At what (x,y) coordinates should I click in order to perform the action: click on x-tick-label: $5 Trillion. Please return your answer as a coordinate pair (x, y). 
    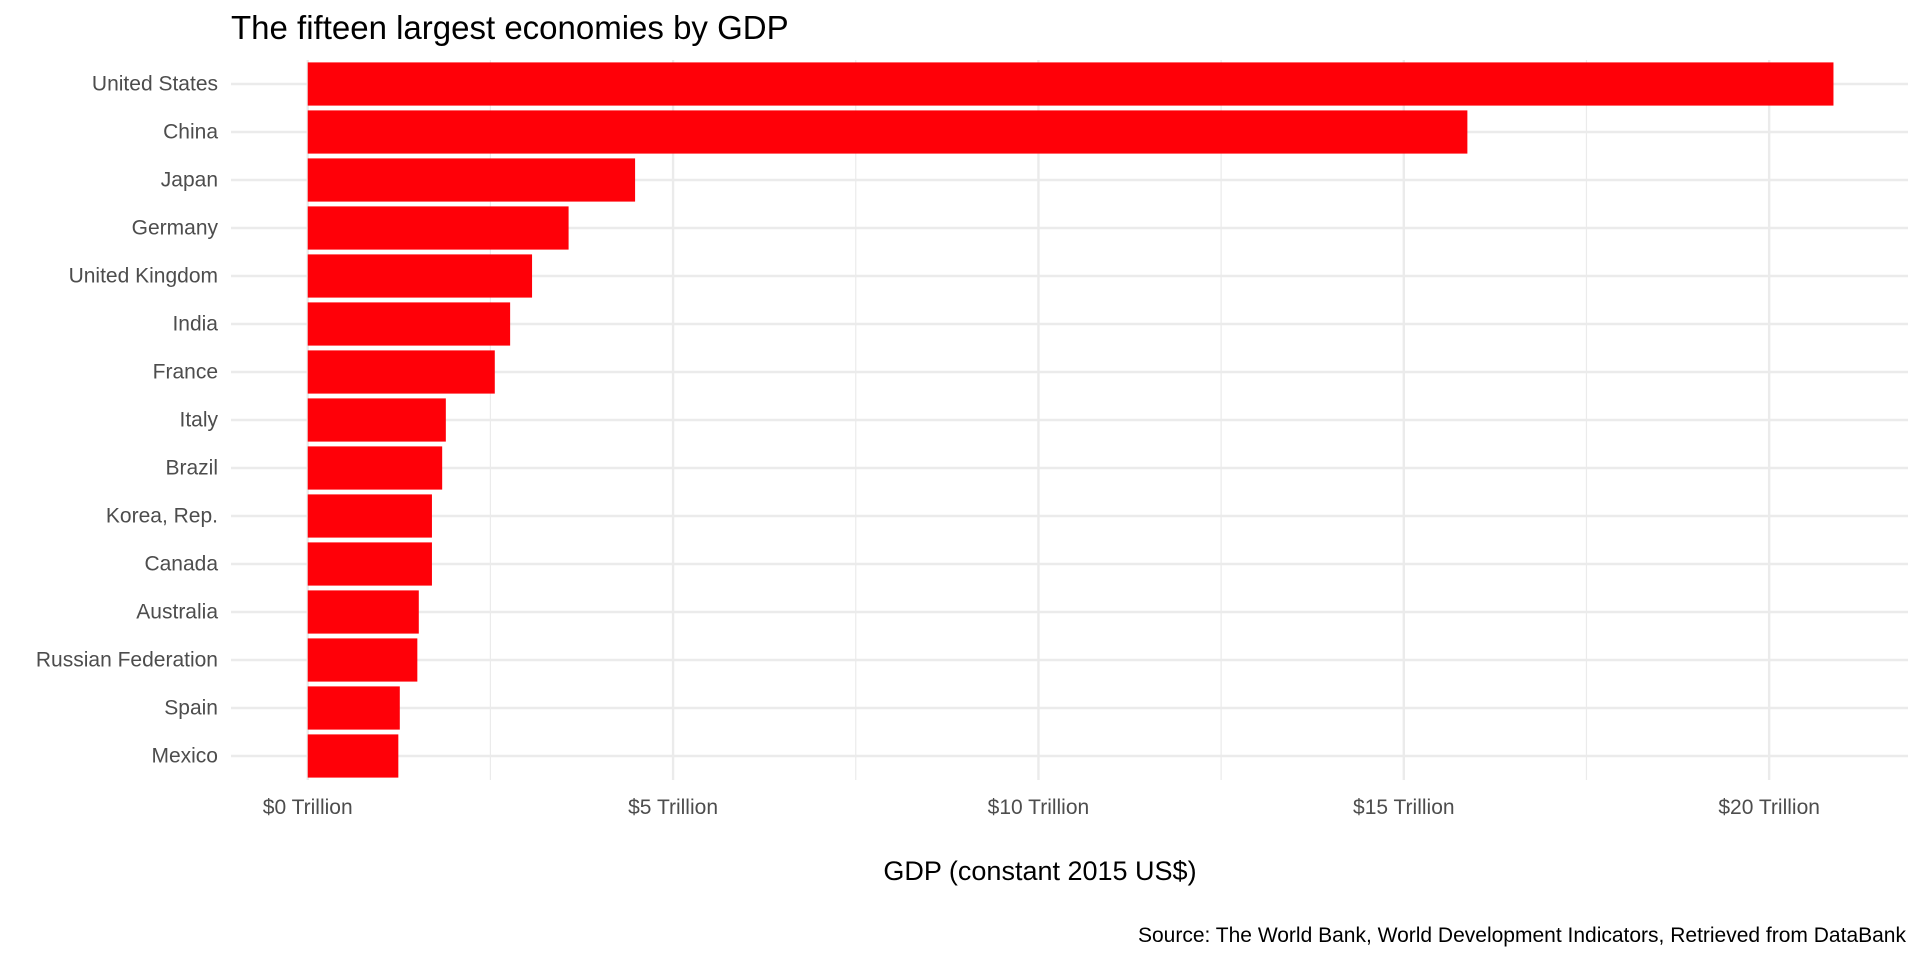
    Looking at the image, I should click on (673, 807).